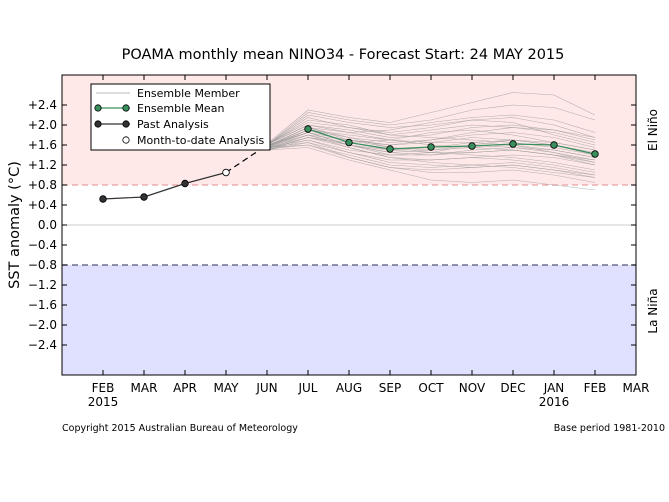 This screenshot has height=502, width=669. Describe the element at coordinates (42, 325) in the screenshot. I see `y-tick-label: −2.0` at that location.